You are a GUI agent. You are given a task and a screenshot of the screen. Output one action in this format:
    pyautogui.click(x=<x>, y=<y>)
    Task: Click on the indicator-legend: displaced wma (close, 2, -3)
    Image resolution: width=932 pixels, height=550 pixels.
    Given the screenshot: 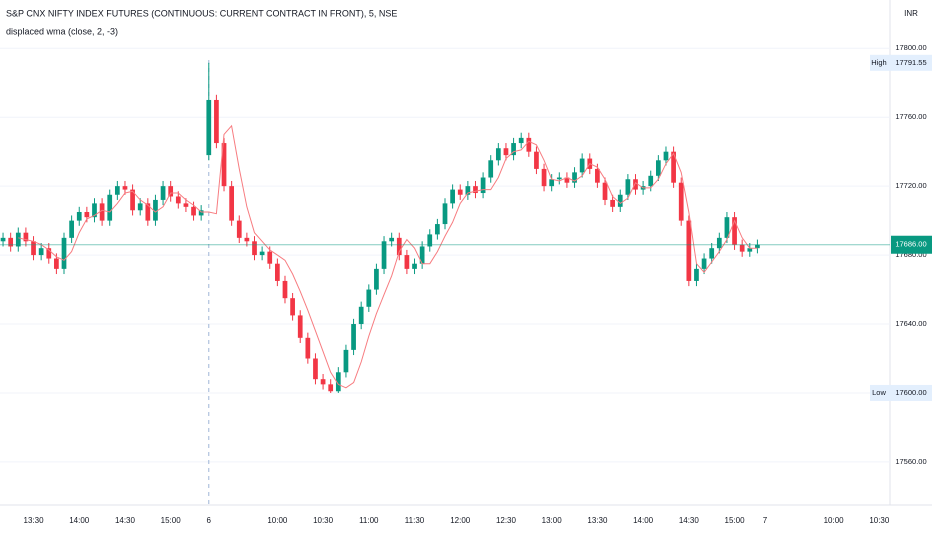 What is the action you would take?
    pyautogui.click(x=62, y=31)
    